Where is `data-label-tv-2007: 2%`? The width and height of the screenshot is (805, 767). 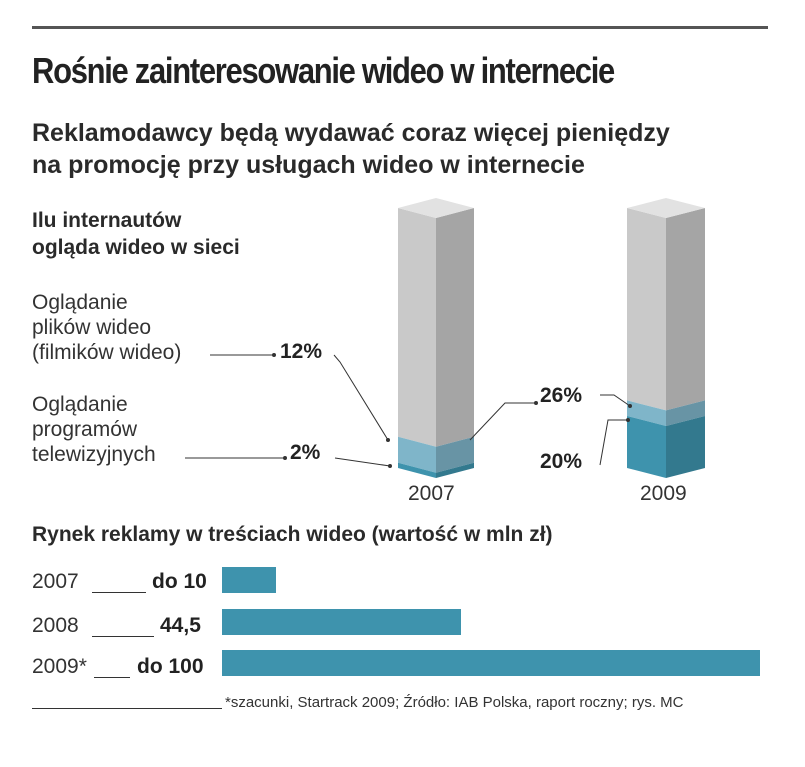 data-label-tv-2007: 2% is located at coordinates (305, 452).